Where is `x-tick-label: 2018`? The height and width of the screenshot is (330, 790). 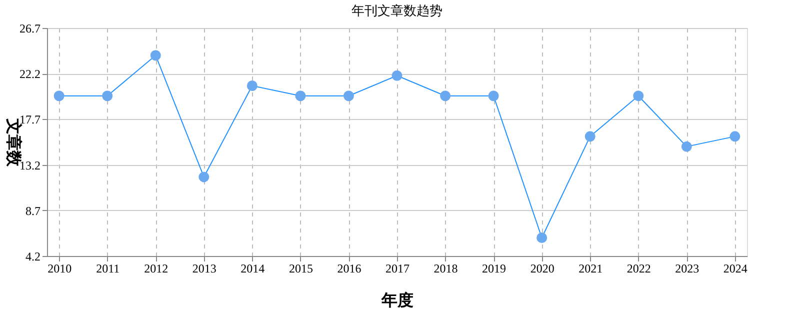 x-tick-label: 2018 is located at coordinates (446, 269).